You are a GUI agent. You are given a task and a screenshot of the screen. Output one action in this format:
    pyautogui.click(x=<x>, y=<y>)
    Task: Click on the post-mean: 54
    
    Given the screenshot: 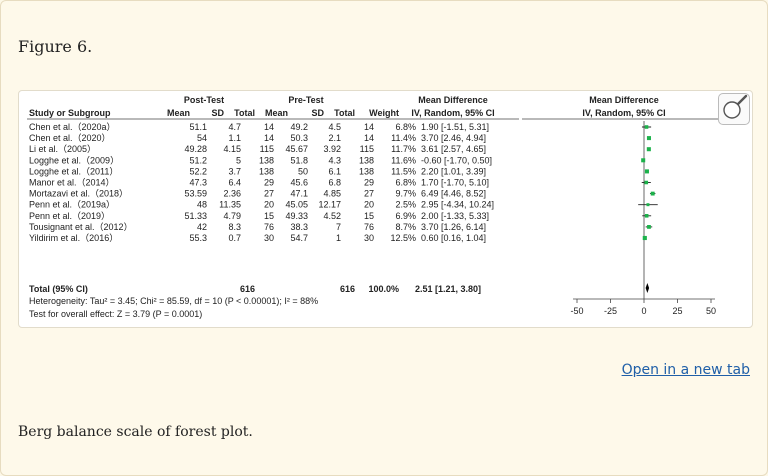 What is the action you would take?
    pyautogui.click(x=202, y=138)
    